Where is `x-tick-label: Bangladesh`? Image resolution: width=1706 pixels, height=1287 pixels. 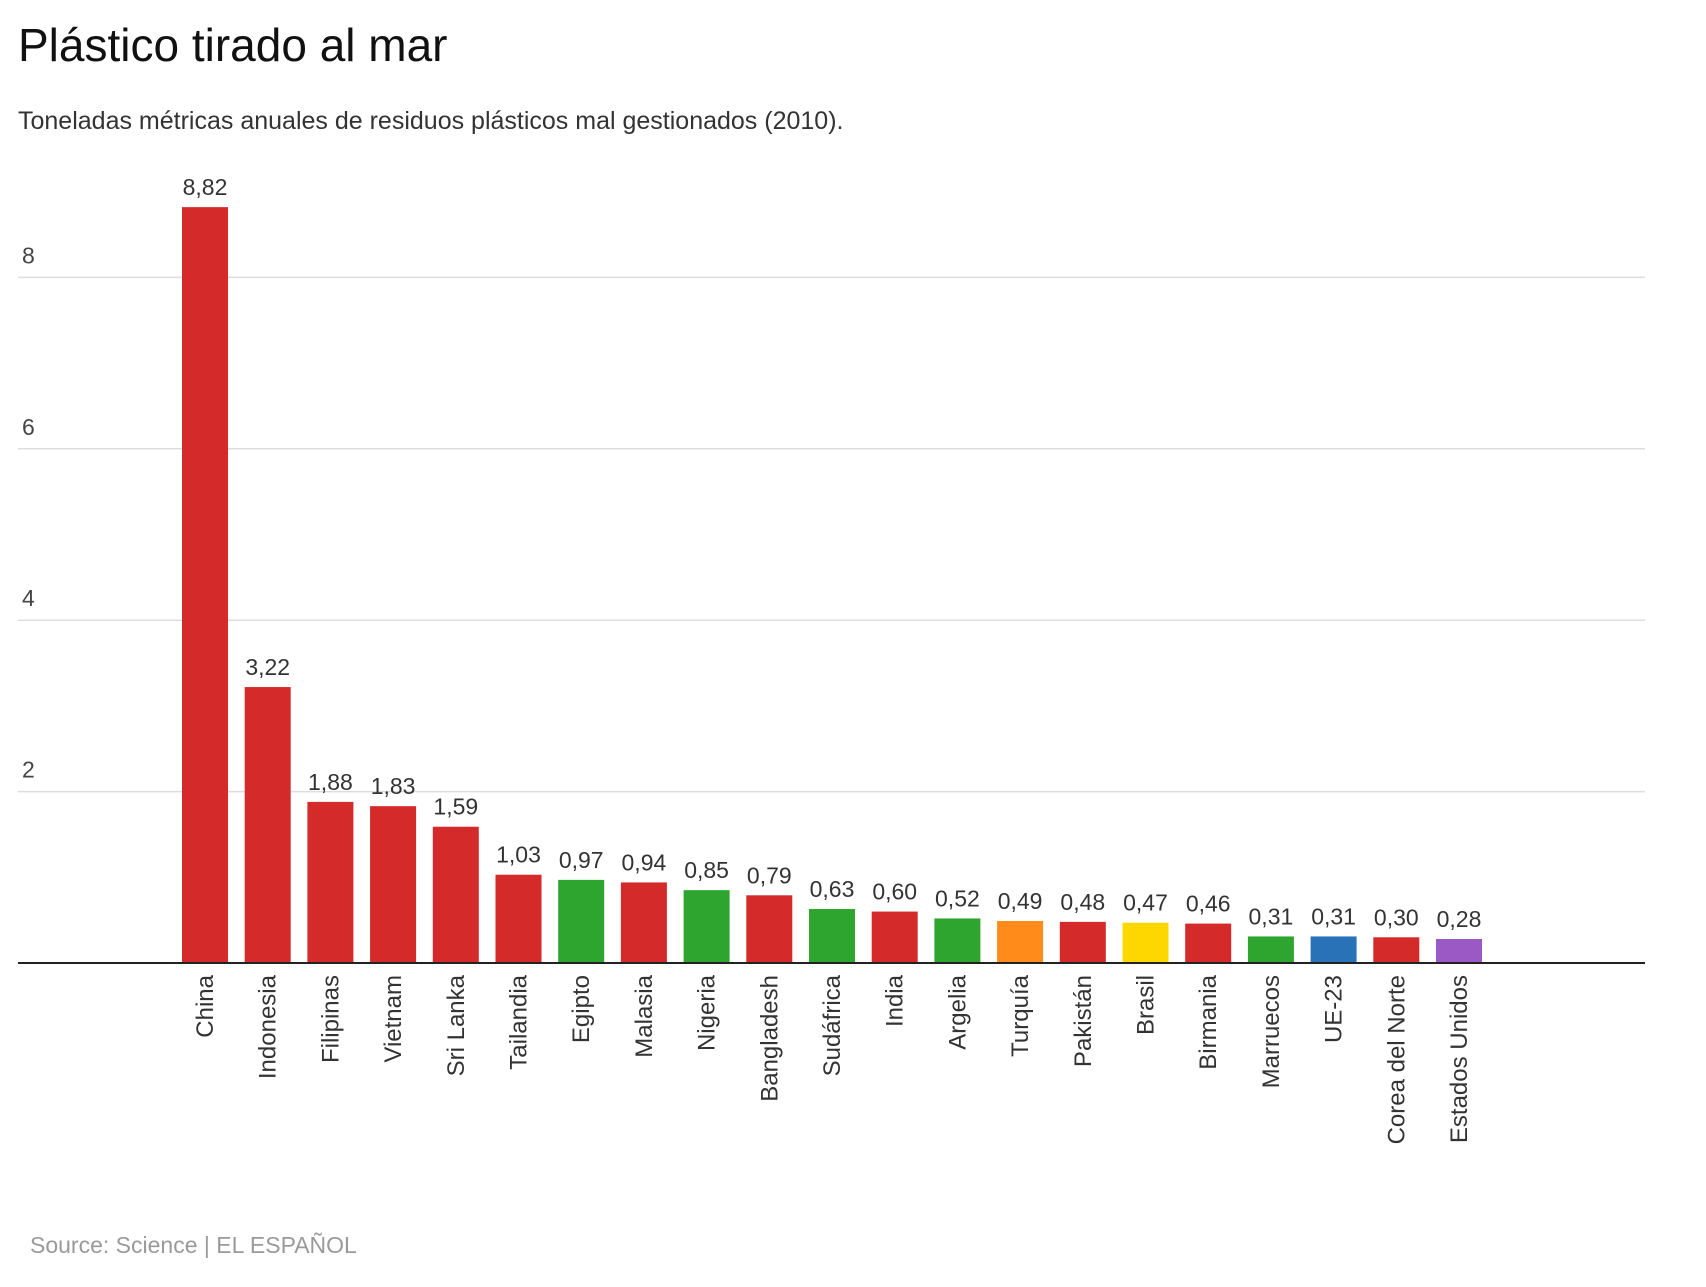
x-tick-label: Bangladesh is located at coordinates (769, 1038).